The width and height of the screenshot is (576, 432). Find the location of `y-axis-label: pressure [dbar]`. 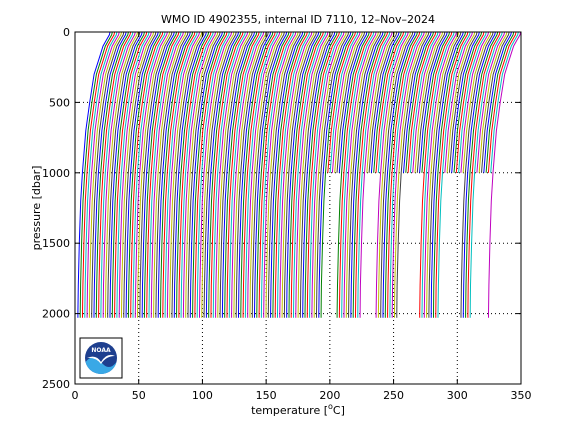

y-axis-label: pressure [dbar] is located at coordinates (36, 208).